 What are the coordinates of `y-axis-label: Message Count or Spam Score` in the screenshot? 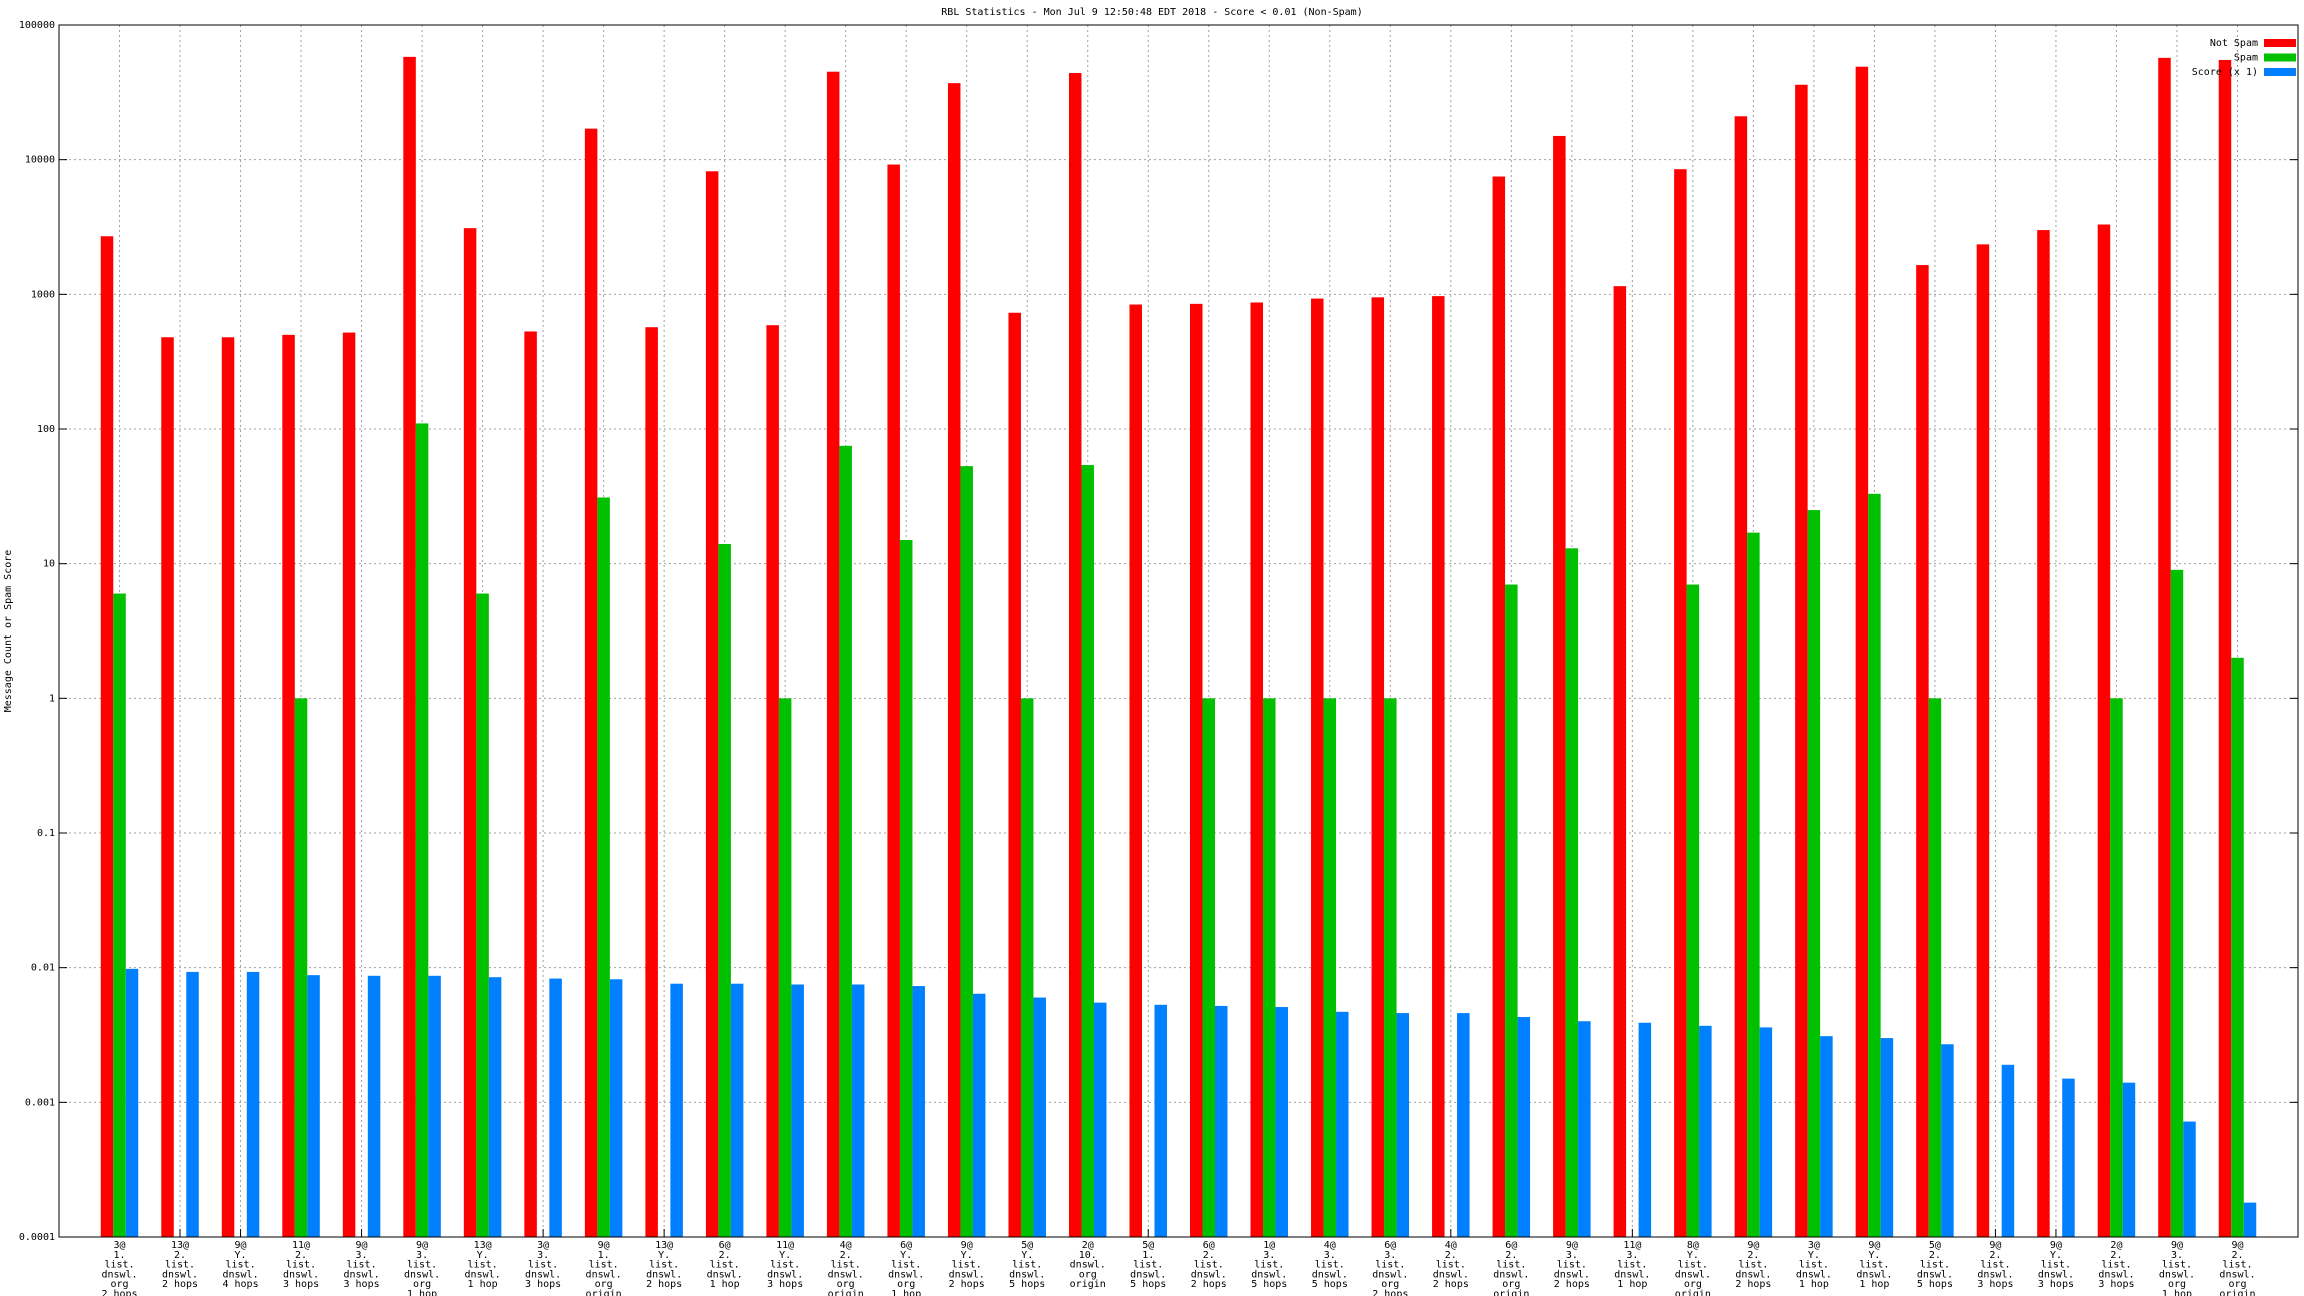 It's located at (8, 631).